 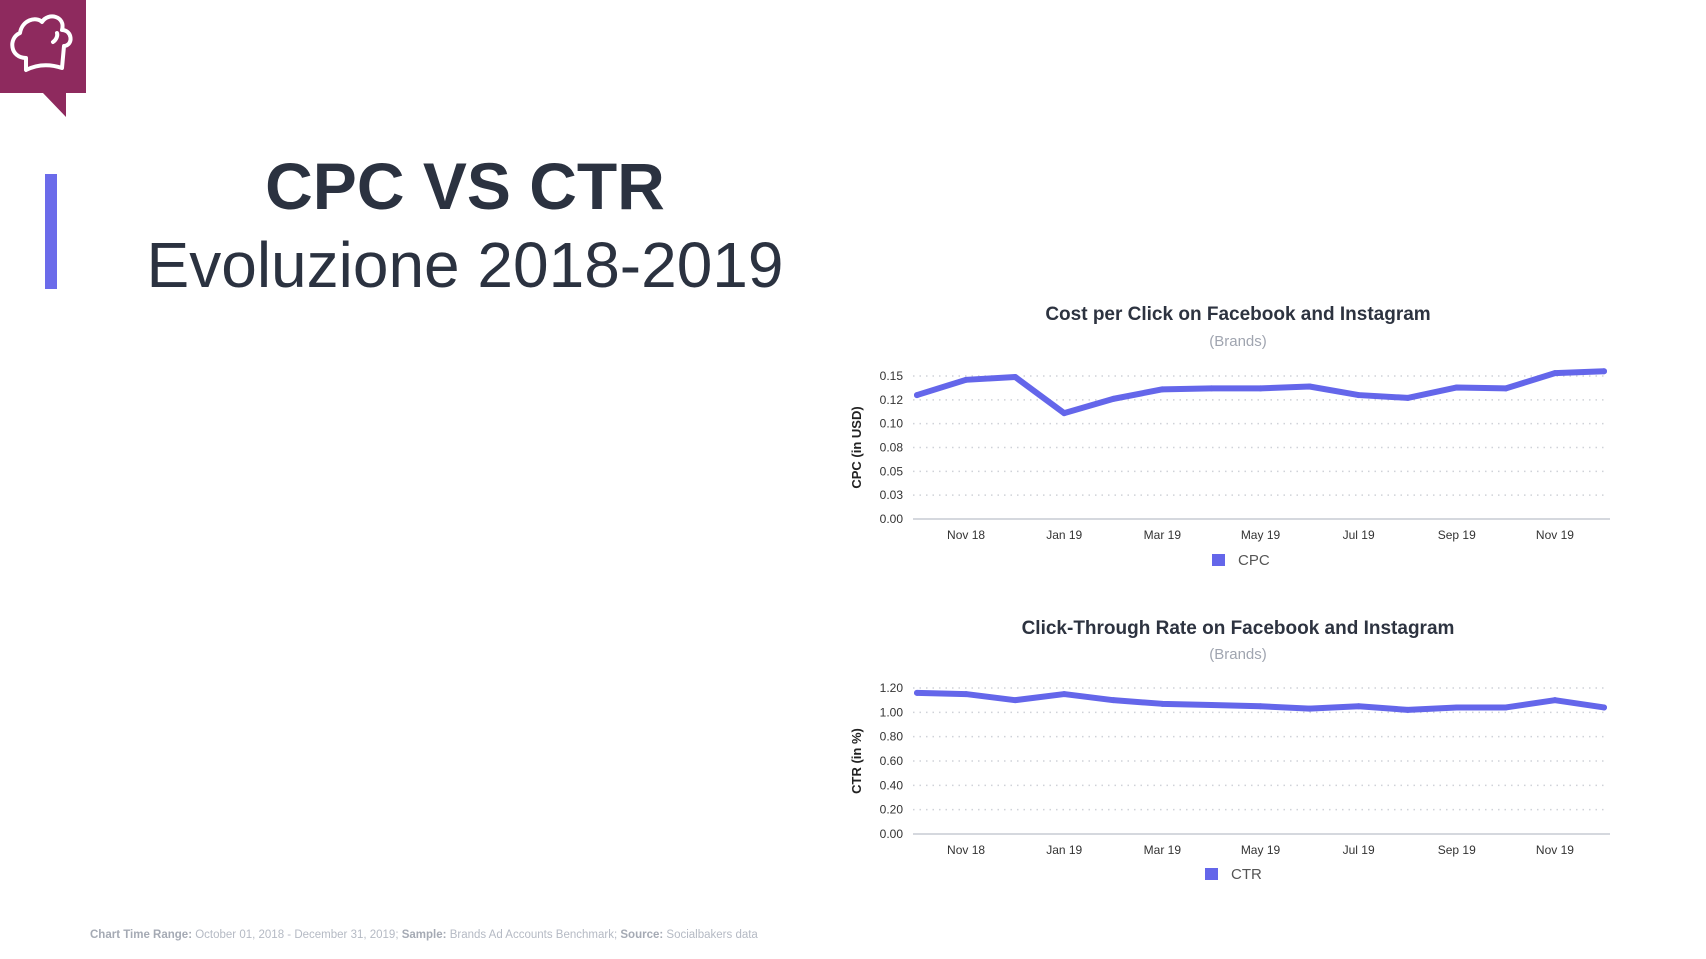 What do you see at coordinates (856, 447) in the screenshot?
I see `y-axis-label: CPC (in USD)` at bounding box center [856, 447].